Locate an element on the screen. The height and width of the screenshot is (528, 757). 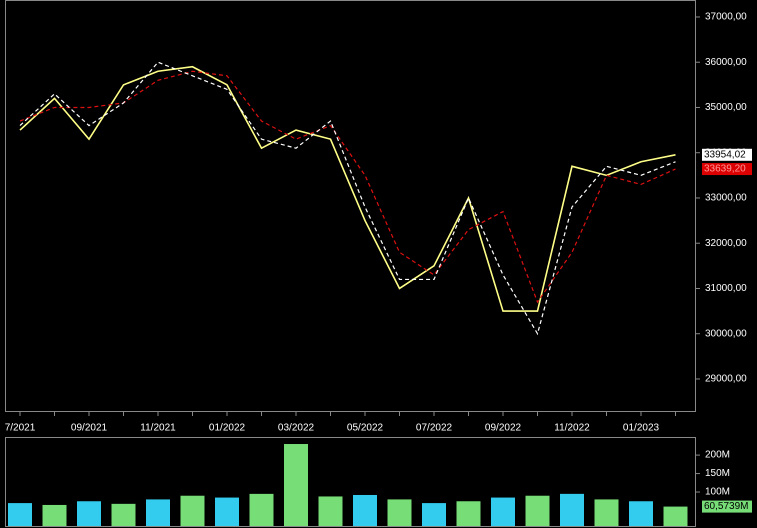
x-tick-label: 11/2021 is located at coordinates (158, 428).